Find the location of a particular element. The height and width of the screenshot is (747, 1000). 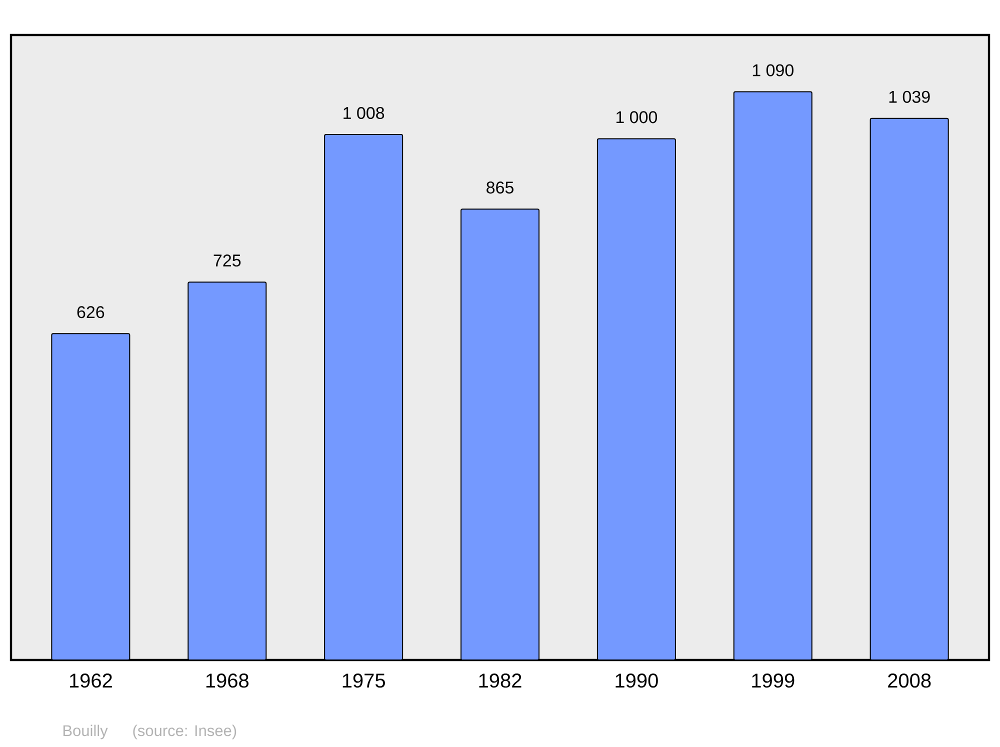

data-label: 865 is located at coordinates (500, 188).